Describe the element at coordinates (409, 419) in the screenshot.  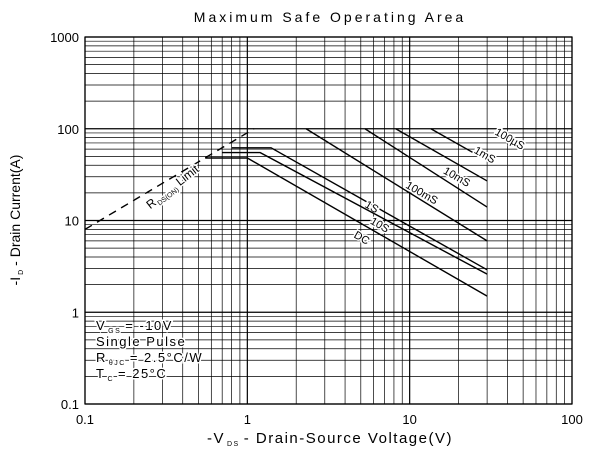
I see `x-tick-label: 10` at that location.